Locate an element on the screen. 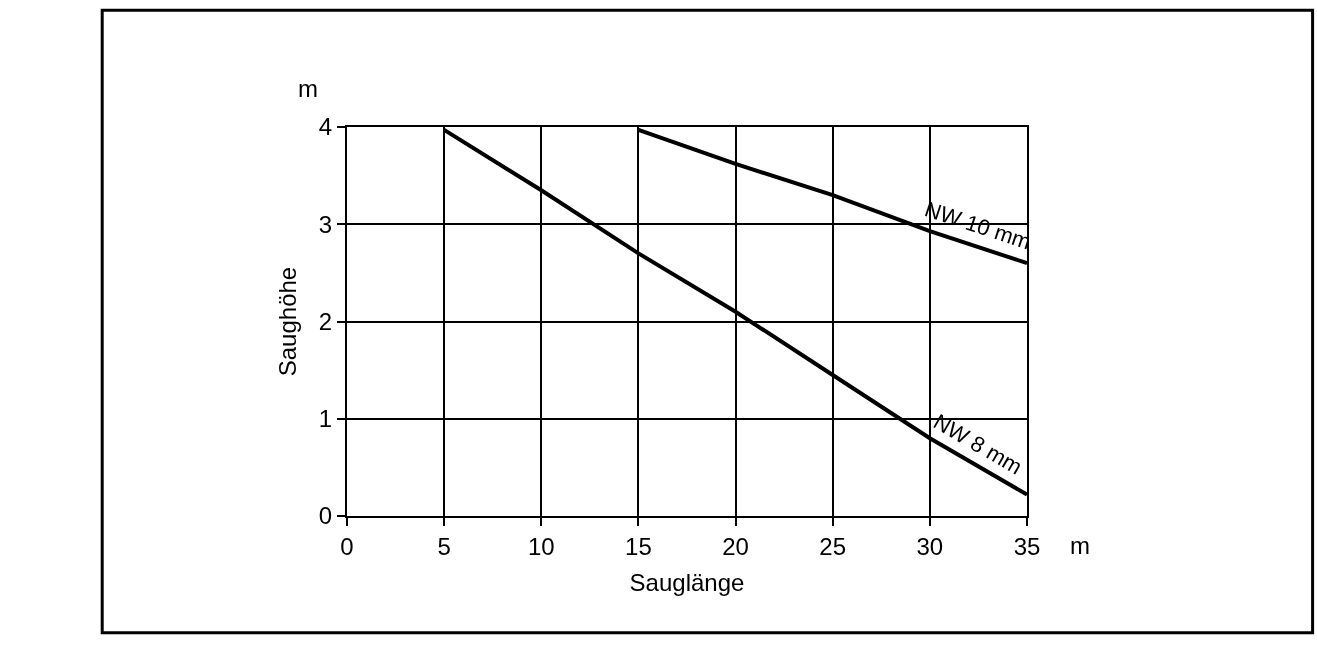 The height and width of the screenshot is (666, 1317). y-tick-label: 0 is located at coordinates (325, 516).